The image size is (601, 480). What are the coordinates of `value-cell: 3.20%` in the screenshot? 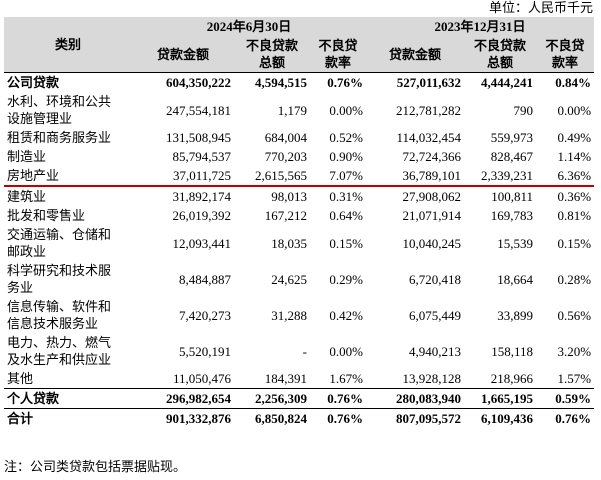 It's located at (574, 351).